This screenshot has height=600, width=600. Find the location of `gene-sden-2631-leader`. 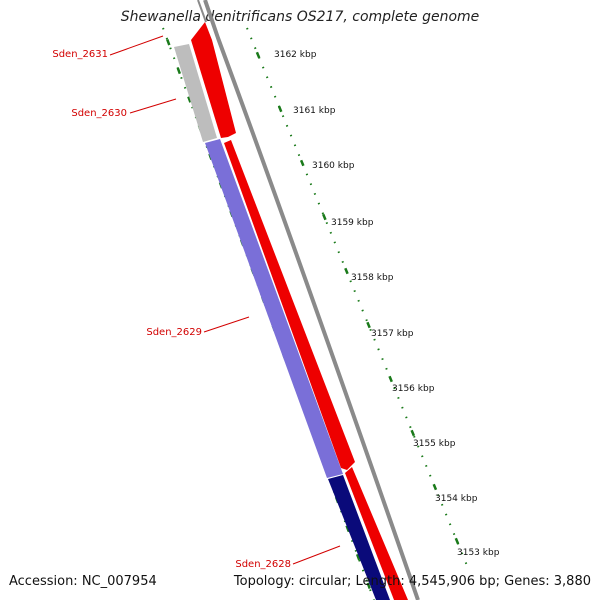

gene-sden-2631-leader is located at coordinates (136, 45).